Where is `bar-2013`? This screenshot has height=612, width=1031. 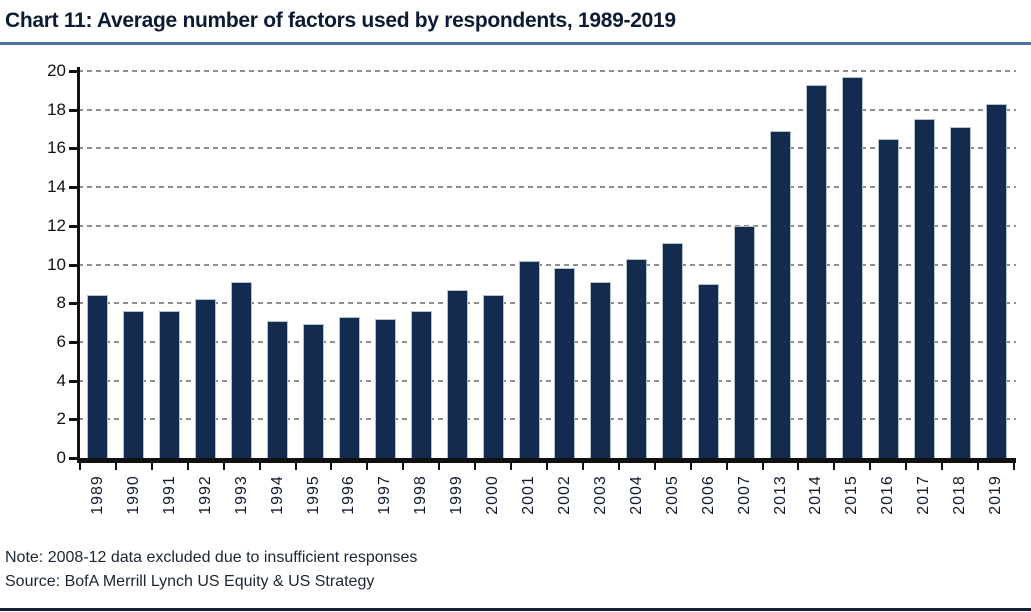
bar-2013 is located at coordinates (780, 294).